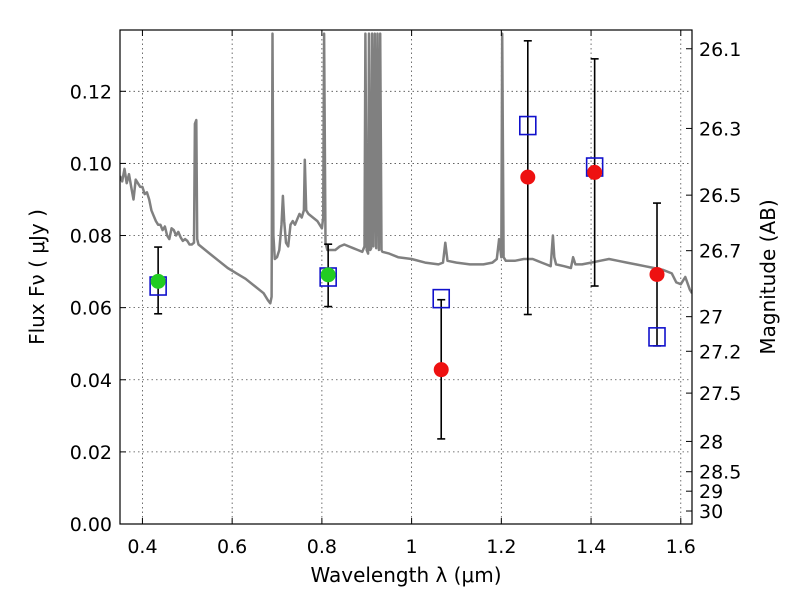 This screenshot has height=600, width=800. Describe the element at coordinates (711, 492) in the screenshot. I see `right-tick-label: 29` at that location.